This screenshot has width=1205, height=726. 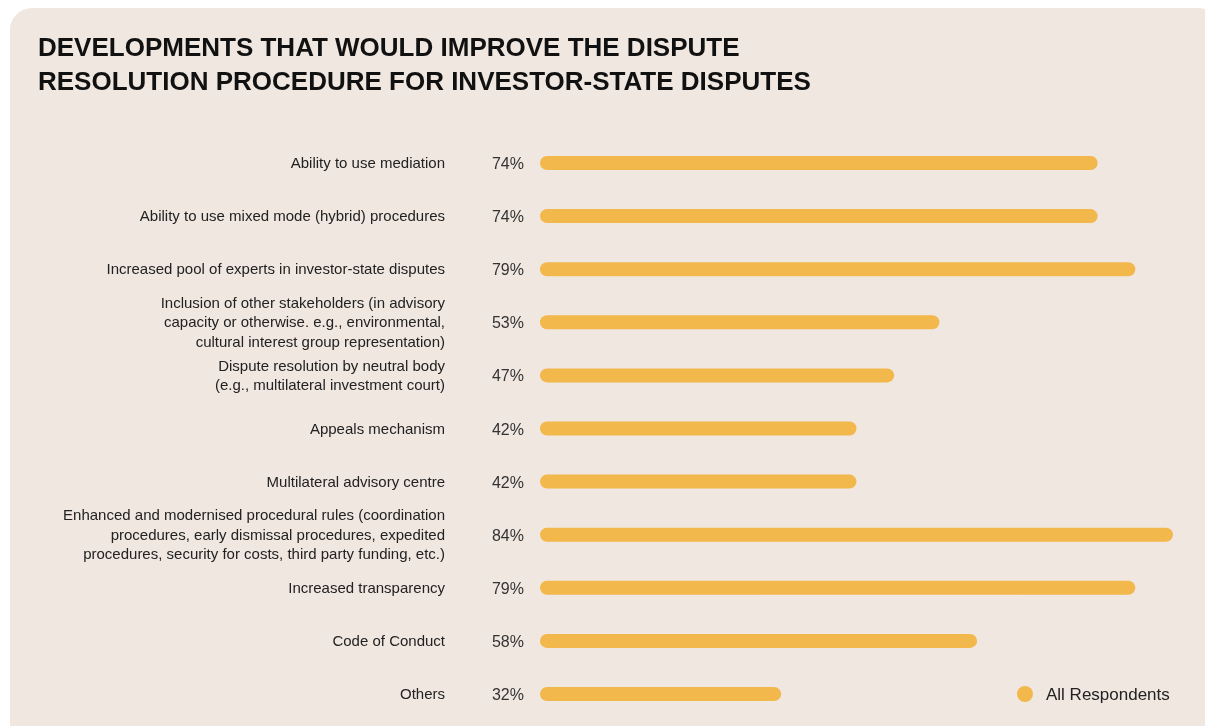 What do you see at coordinates (292, 216) in the screenshot?
I see `y-tick-label: Ability to use mixed mode (hybrid) procedures` at bounding box center [292, 216].